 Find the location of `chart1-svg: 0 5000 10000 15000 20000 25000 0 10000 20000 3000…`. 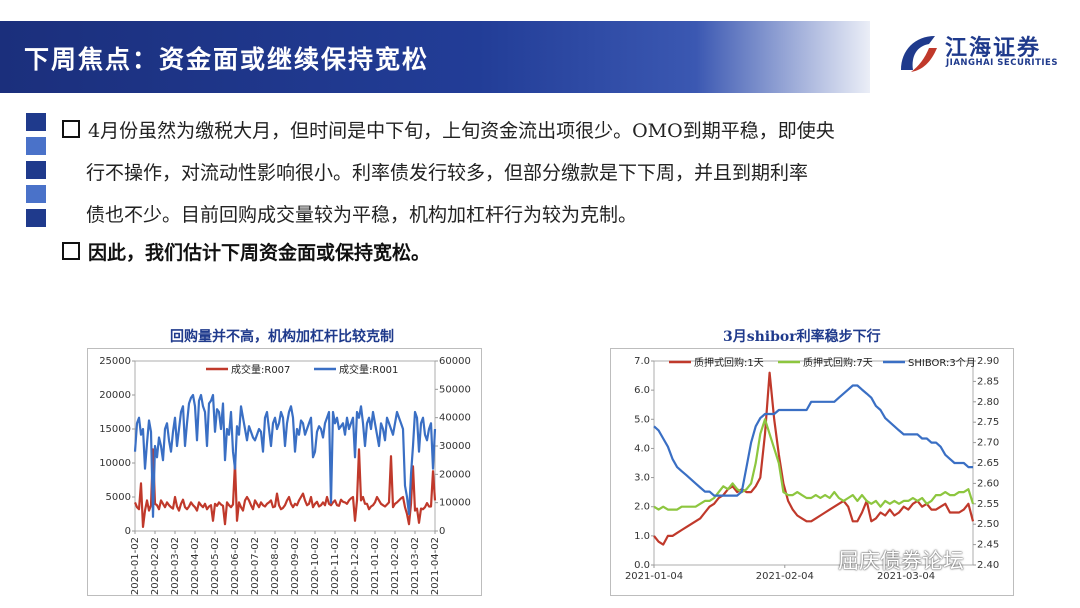

chart1-svg: 0 5000 10000 15000 20000 25000 0 10000 20000 3000… is located at coordinates (285, 475).